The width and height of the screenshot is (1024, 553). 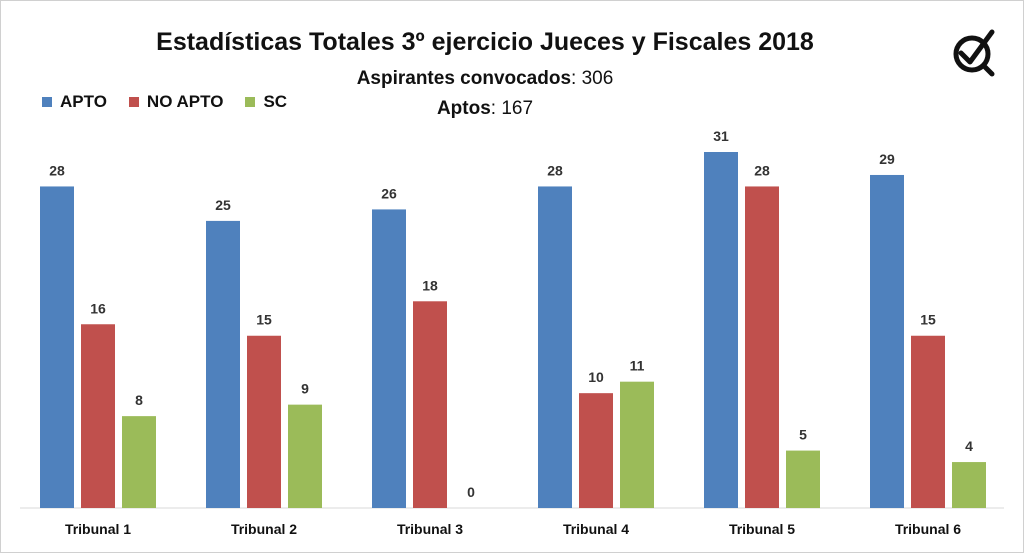 I want to click on legend-label-no-apto: NO APTO, so click(x=185, y=101).